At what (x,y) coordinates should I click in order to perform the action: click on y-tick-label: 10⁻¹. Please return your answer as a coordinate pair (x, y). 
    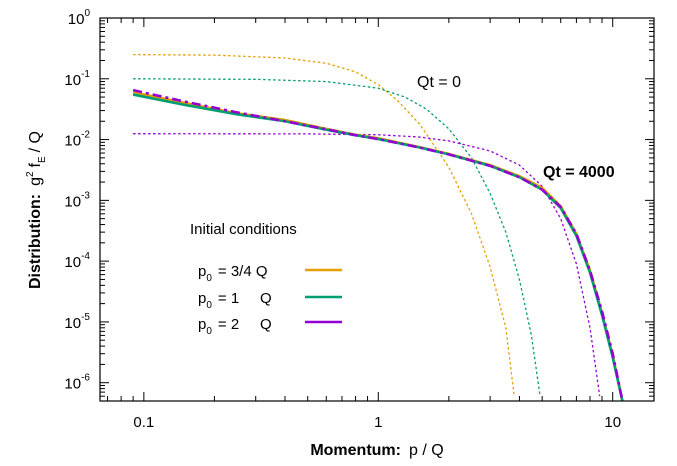
    Looking at the image, I should click on (77, 79).